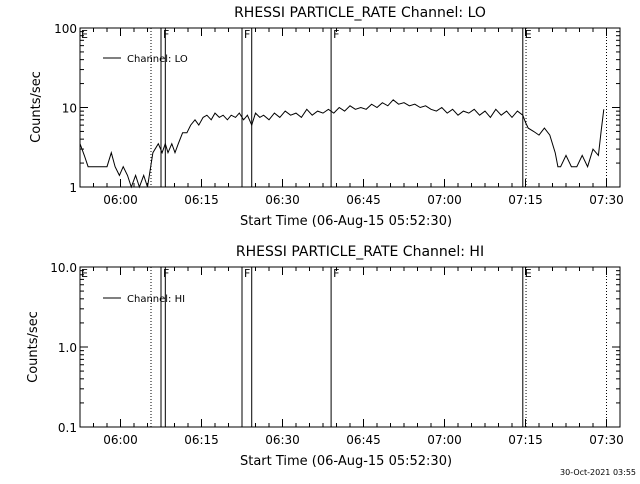  What do you see at coordinates (73, 188) in the screenshot?
I see `y-tick-label: 1` at bounding box center [73, 188].